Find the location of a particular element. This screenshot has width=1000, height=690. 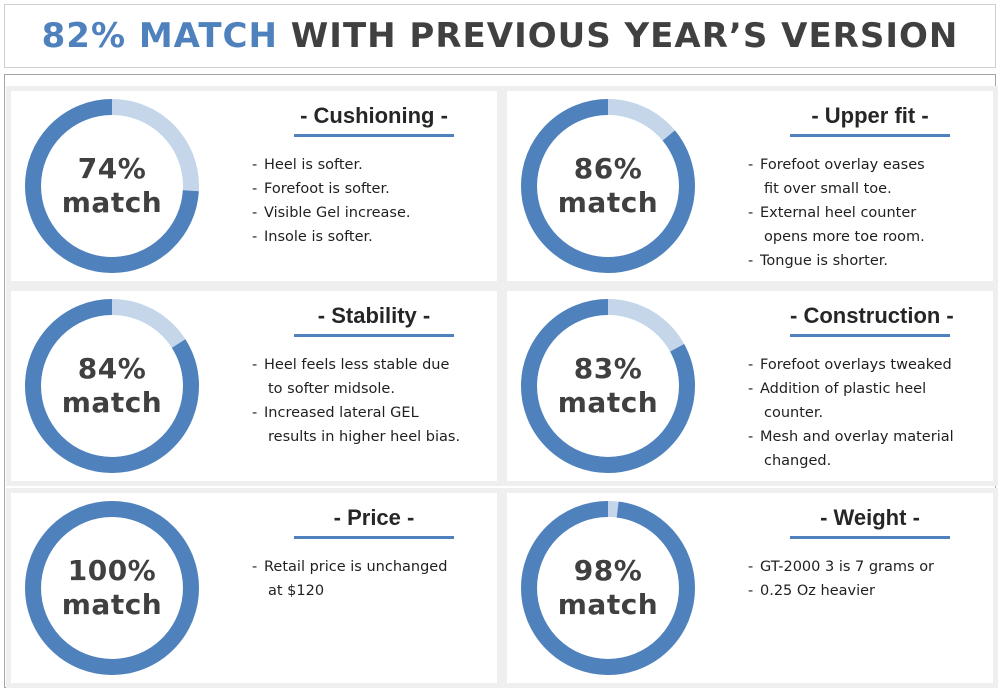

notes-list: GT-2000 3 is 7 grams or0.25 Oz heavier is located at coordinates (867, 579).